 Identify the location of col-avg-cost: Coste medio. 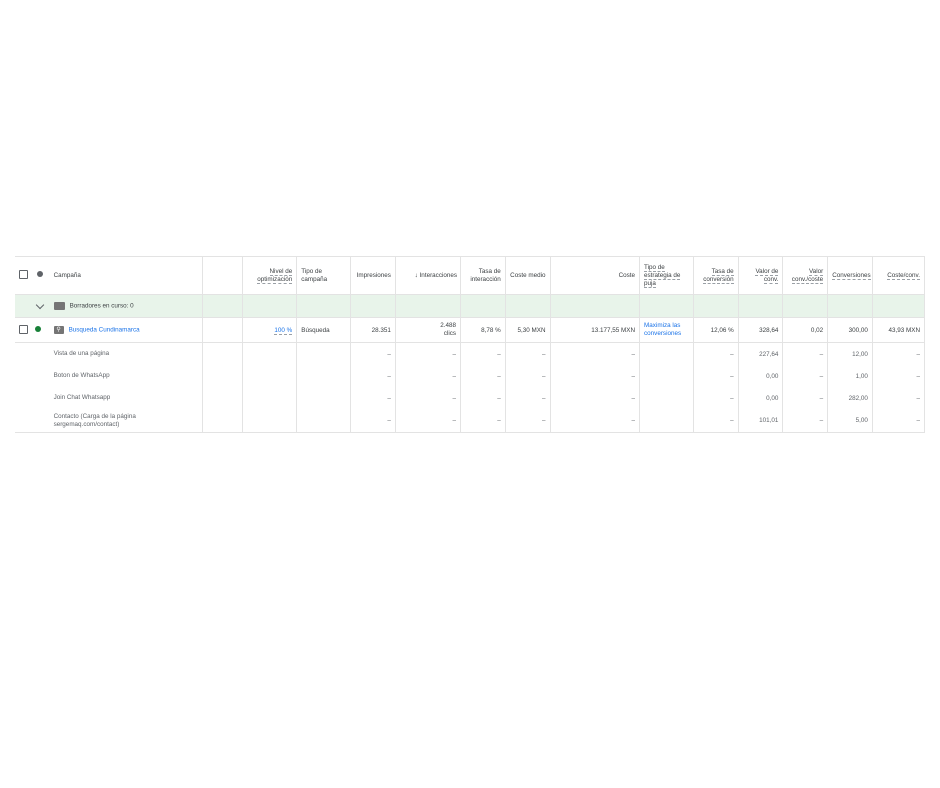
(528, 275).